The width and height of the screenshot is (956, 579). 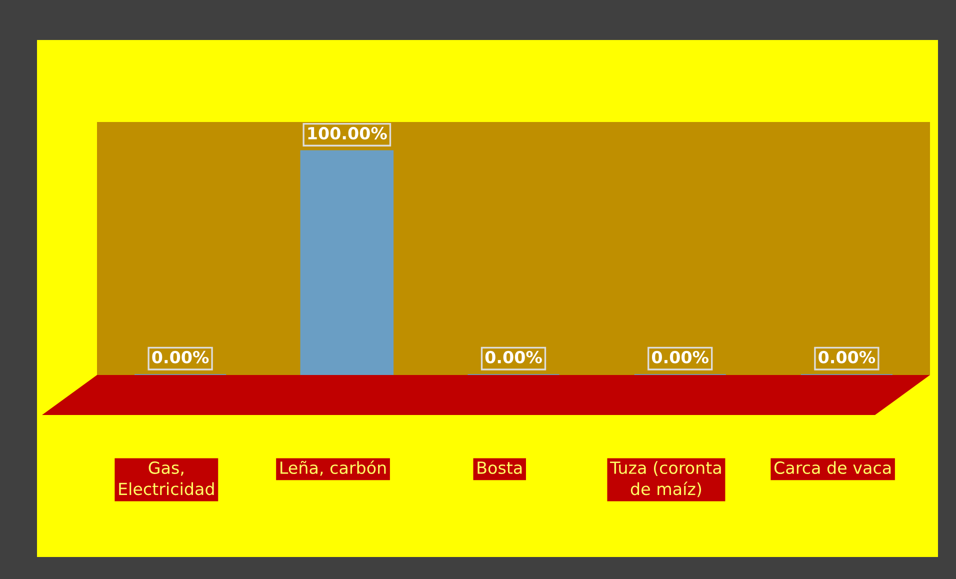 I want to click on data-label: 100.00%, so click(x=347, y=133).